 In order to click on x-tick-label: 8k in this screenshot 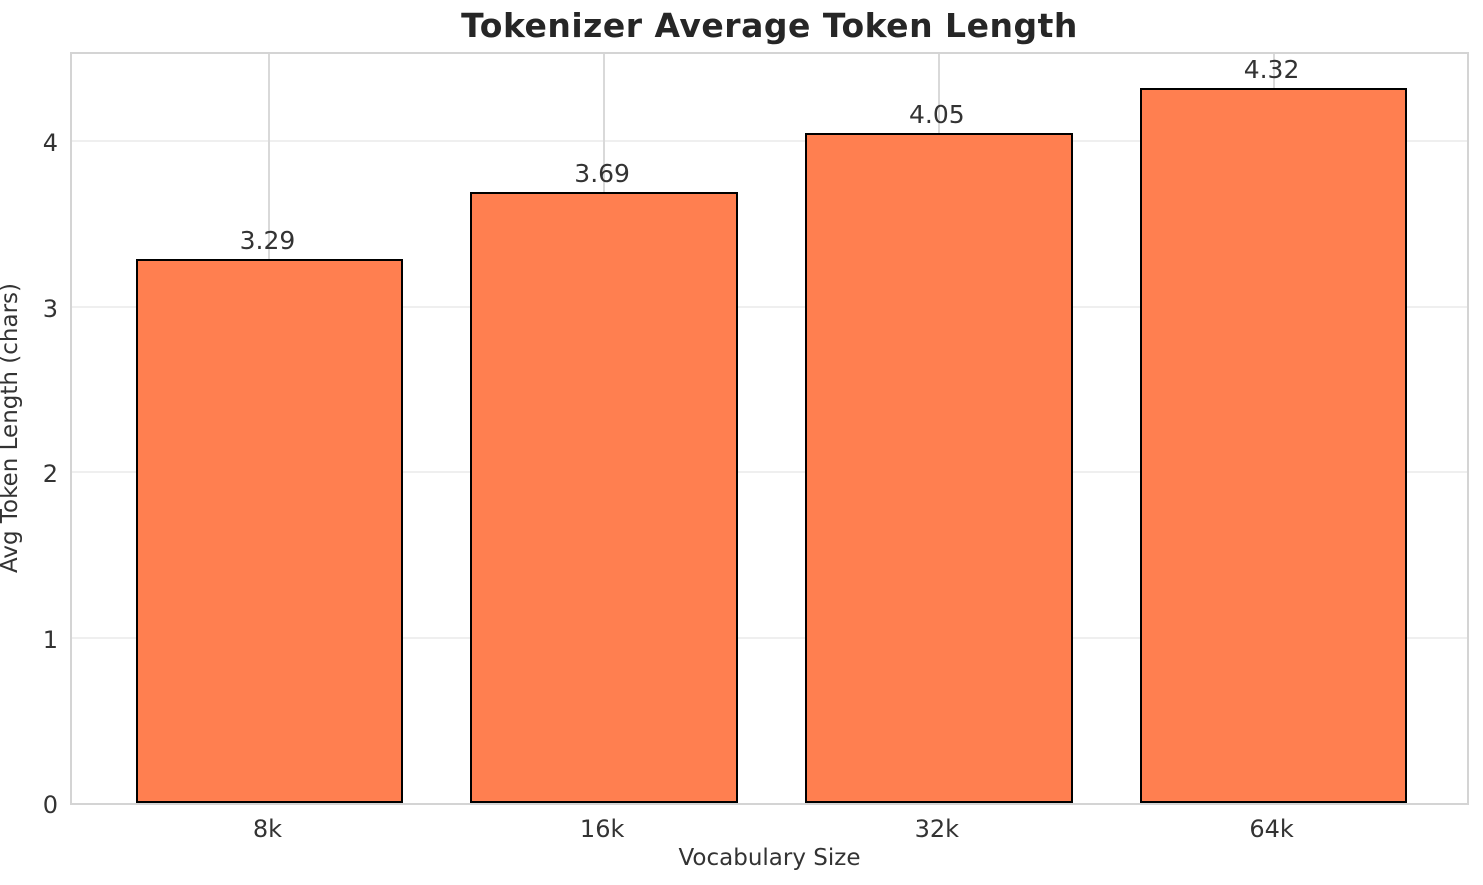, I will do `click(267, 829)`.